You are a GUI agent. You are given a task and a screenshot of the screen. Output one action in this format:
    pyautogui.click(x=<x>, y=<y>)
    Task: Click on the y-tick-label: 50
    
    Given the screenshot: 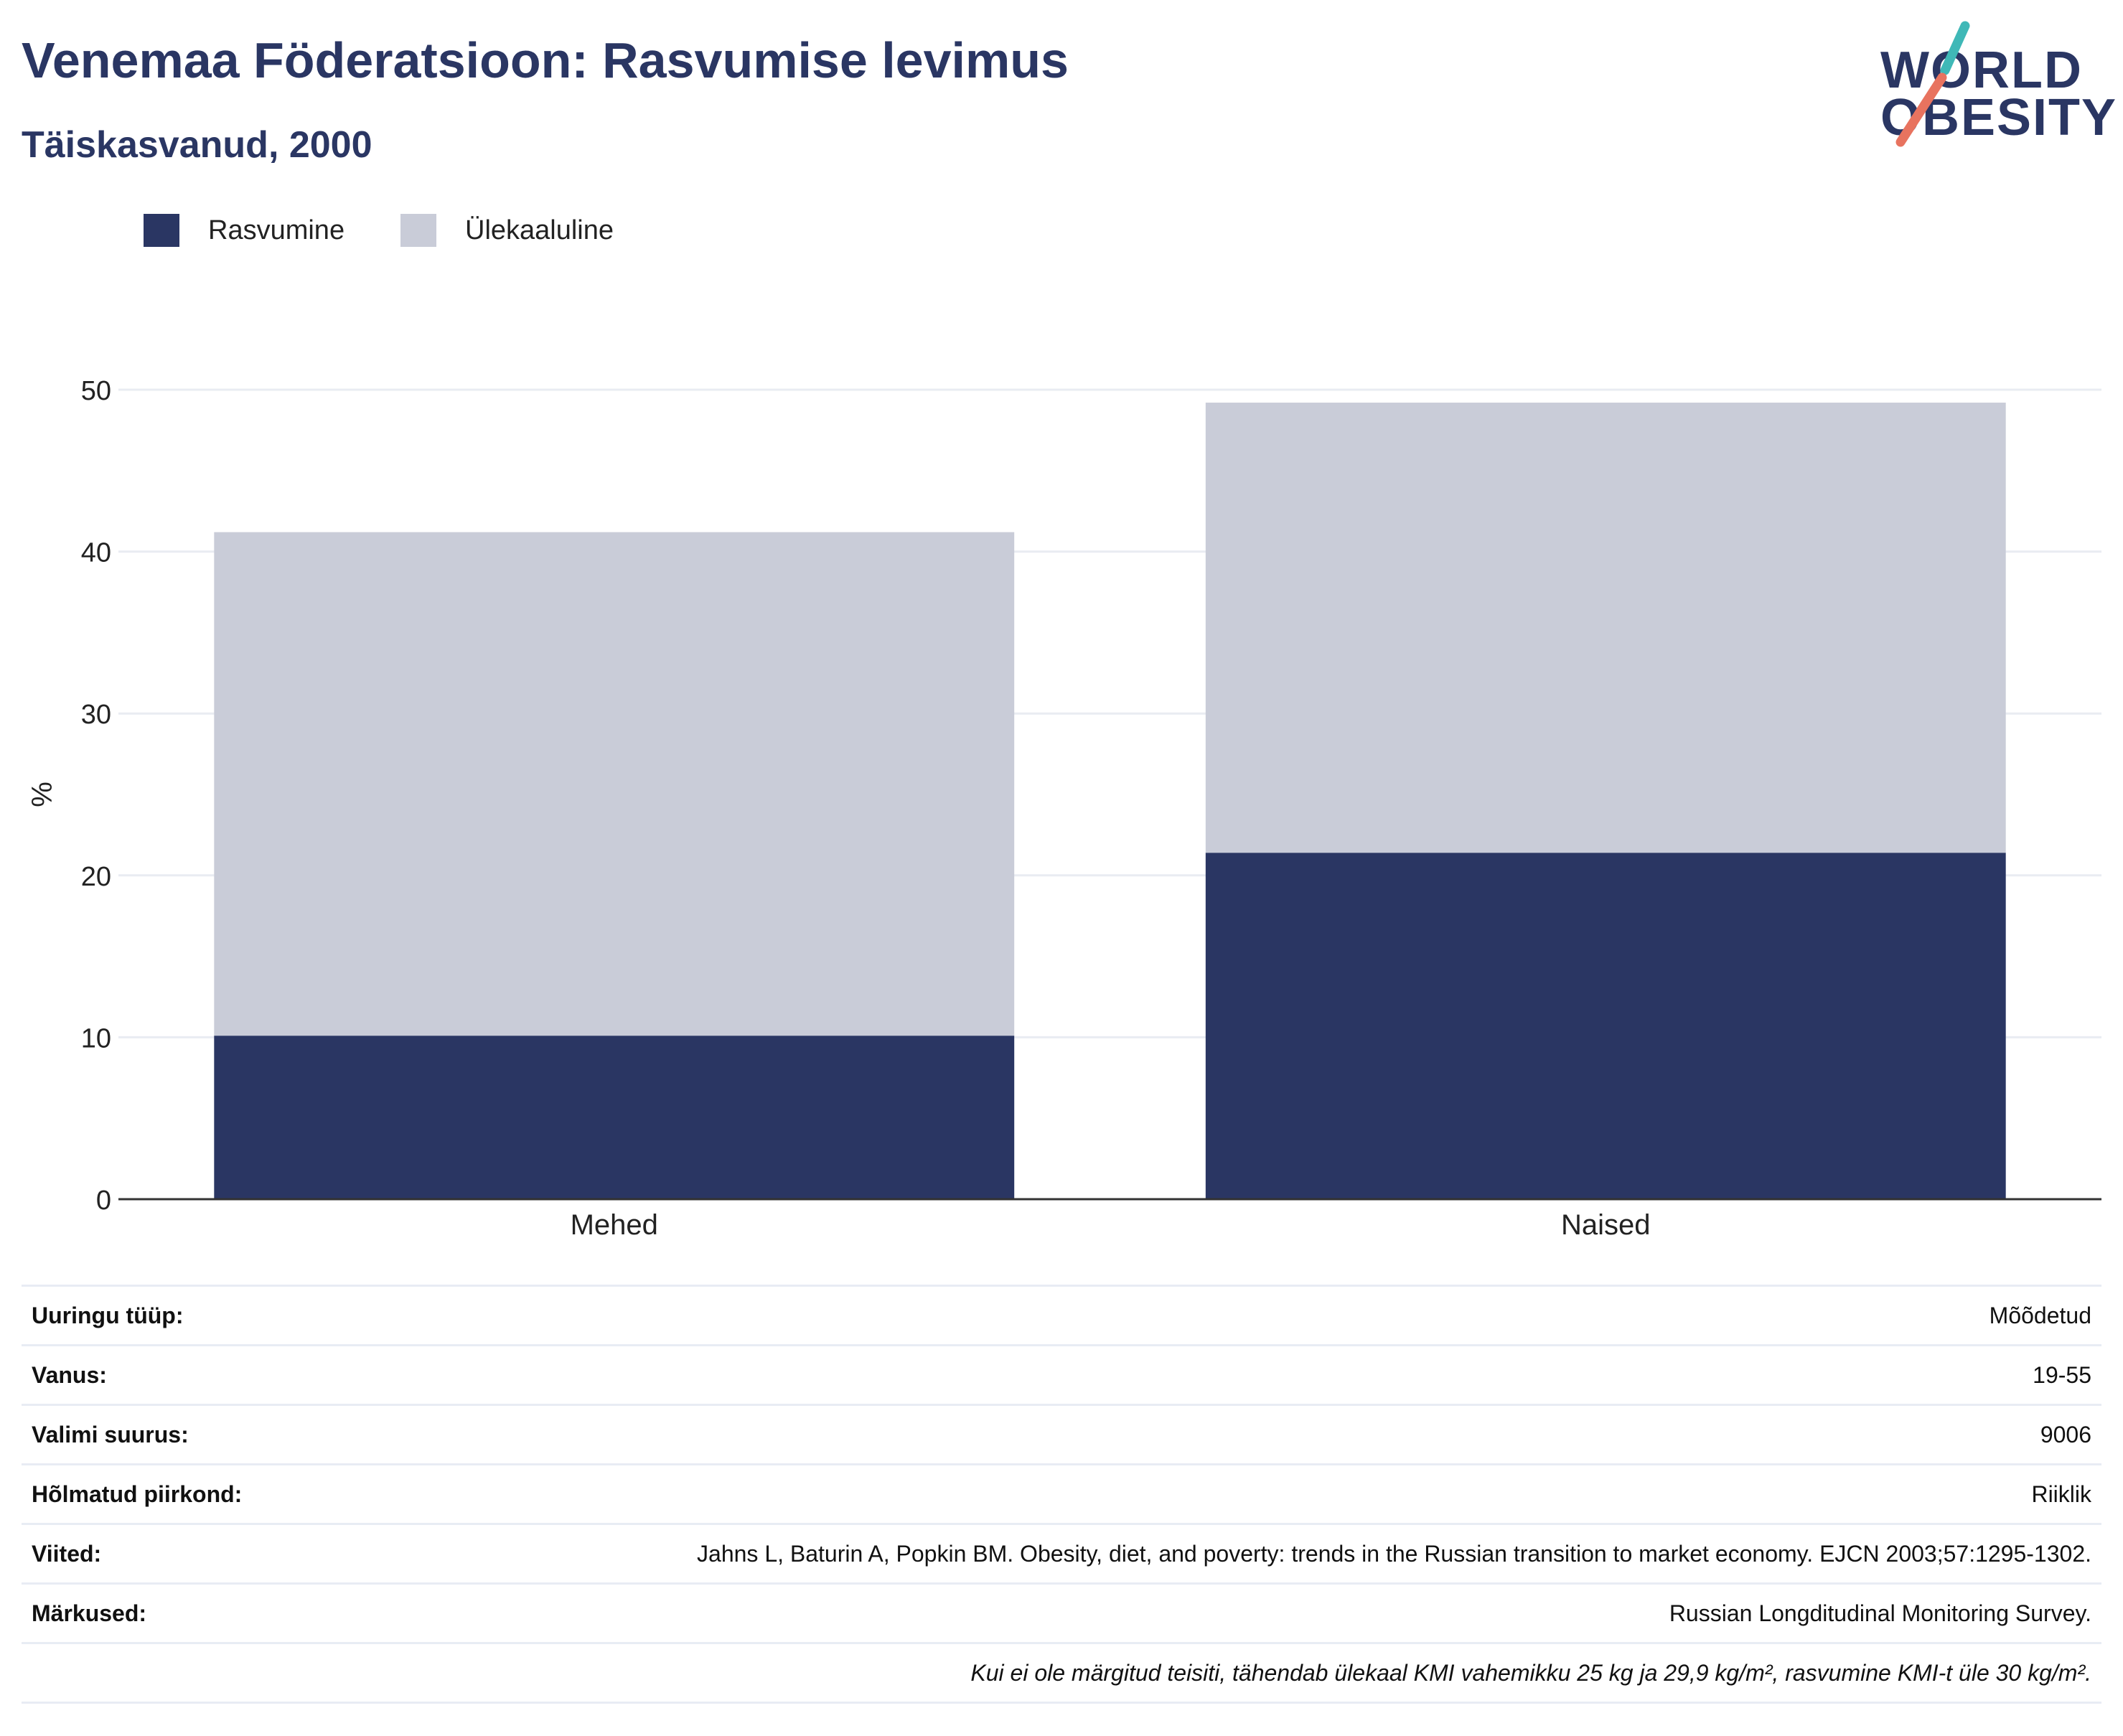 What is the action you would take?
    pyautogui.click(x=96, y=391)
    